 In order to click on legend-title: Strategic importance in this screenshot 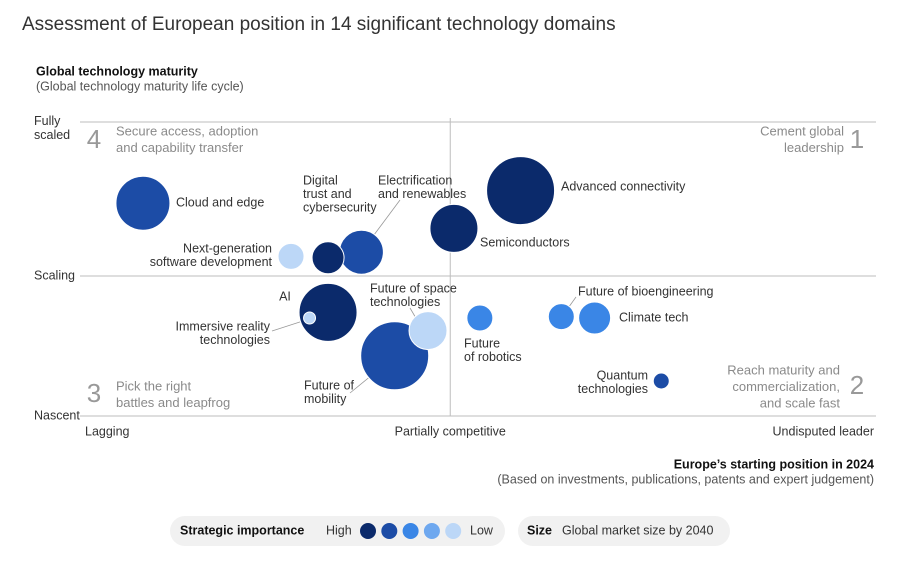, I will do `click(242, 530)`.